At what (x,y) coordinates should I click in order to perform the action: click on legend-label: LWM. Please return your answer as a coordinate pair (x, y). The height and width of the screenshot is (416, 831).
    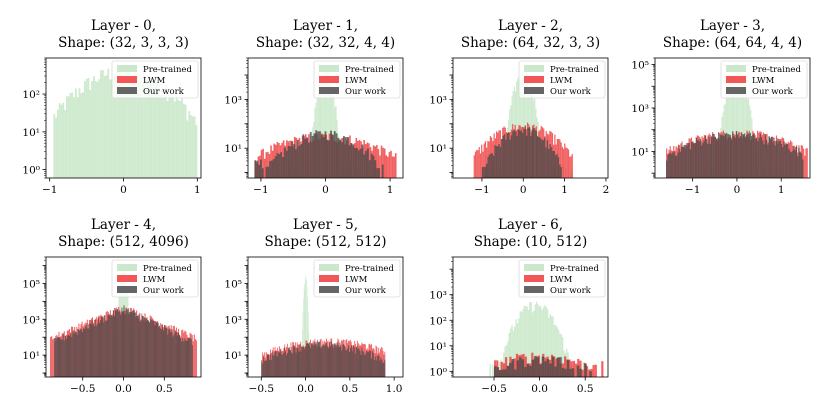
    Looking at the image, I should click on (561, 280).